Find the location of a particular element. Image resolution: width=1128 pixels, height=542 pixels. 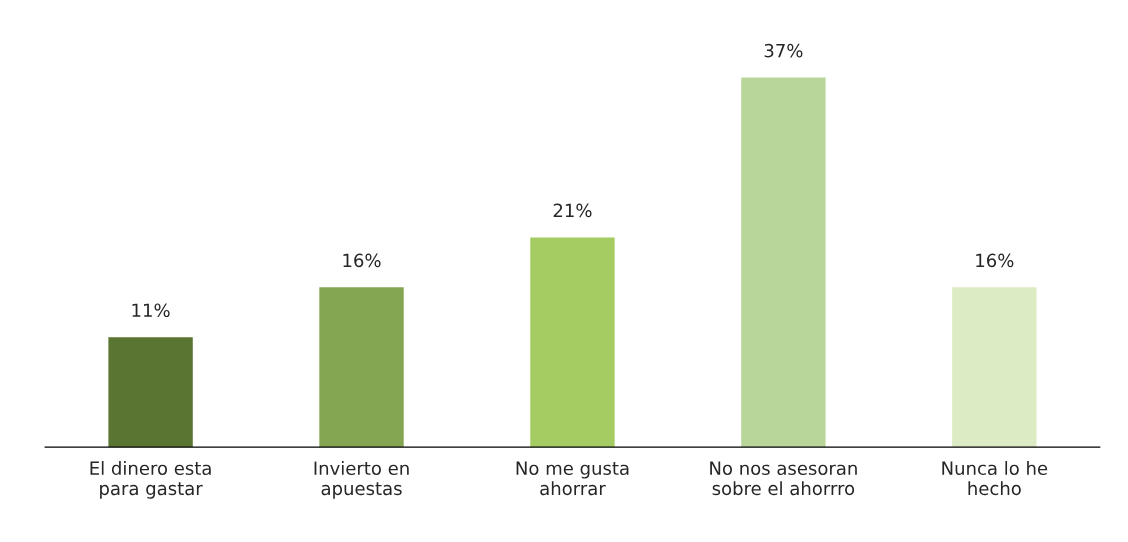

data-label: 21% is located at coordinates (572, 210).